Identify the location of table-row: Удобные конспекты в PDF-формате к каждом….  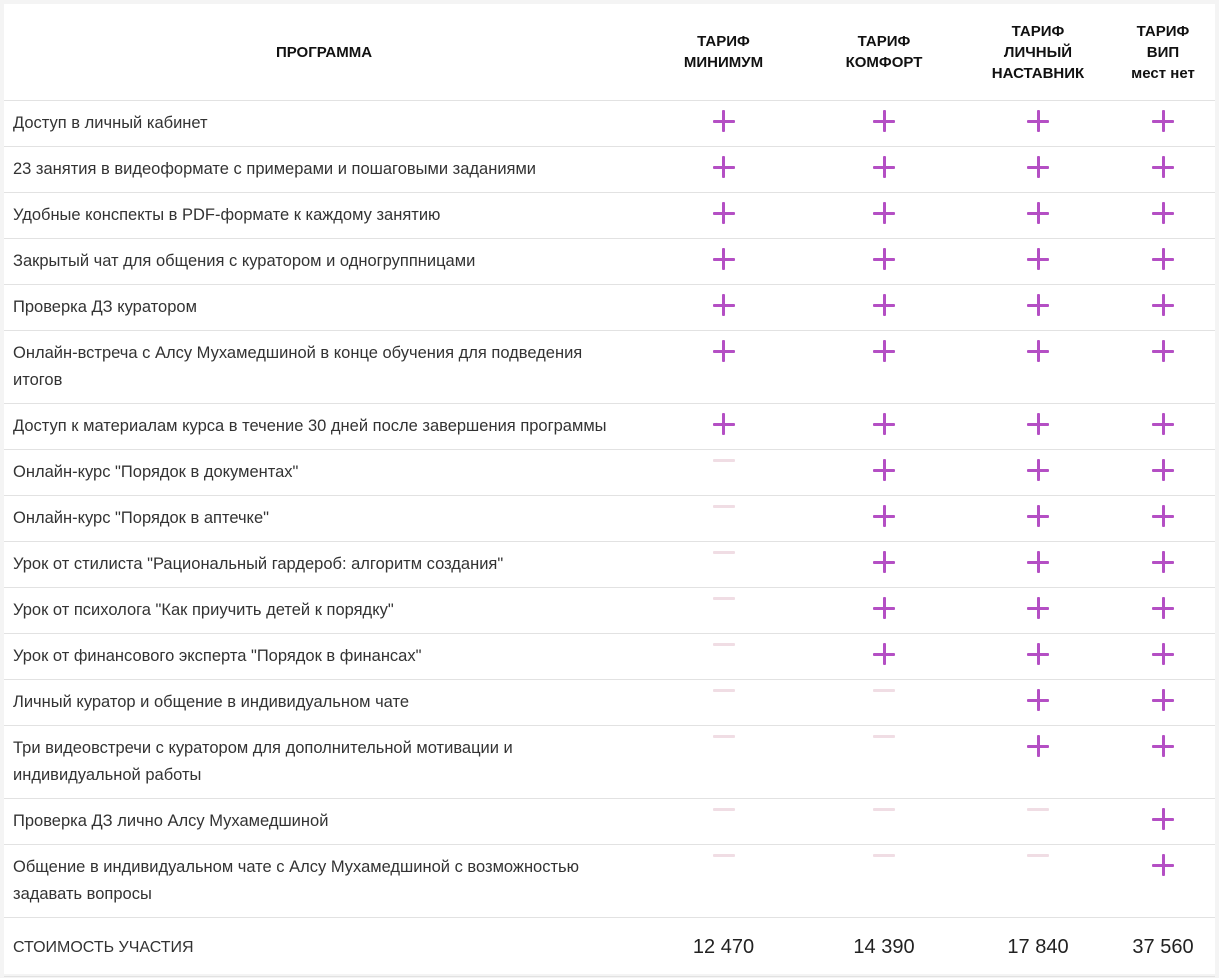
(609, 215).